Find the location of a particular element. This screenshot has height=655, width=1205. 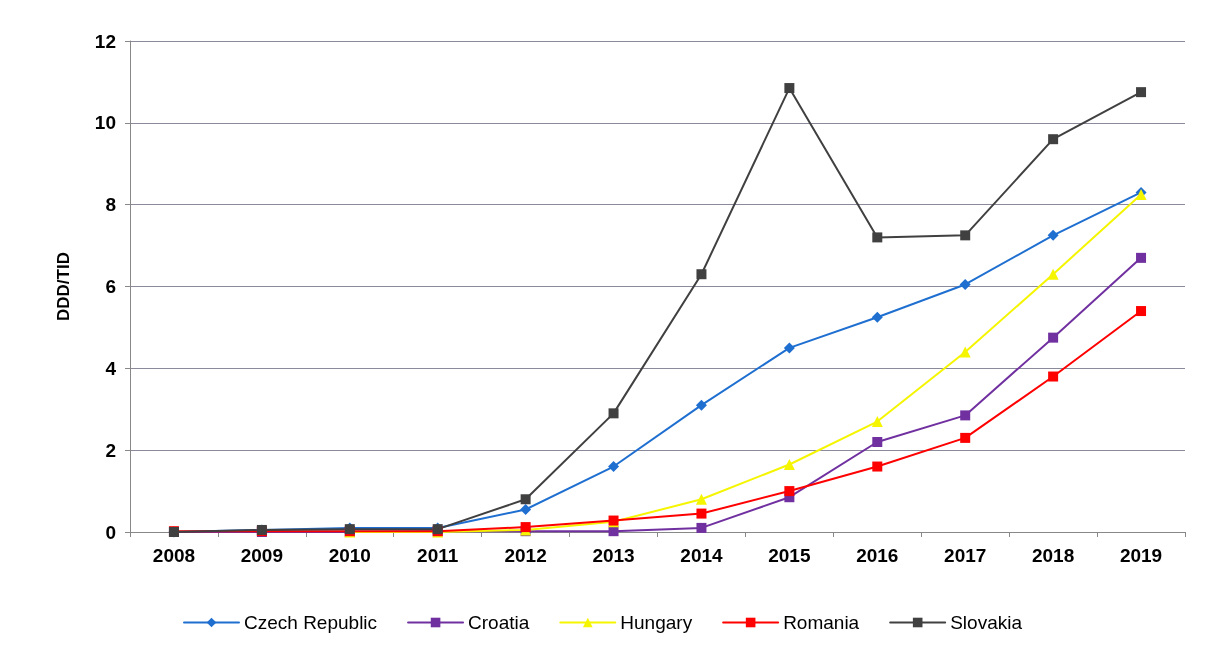

y-tick-label: 10 is located at coordinates (105, 123).